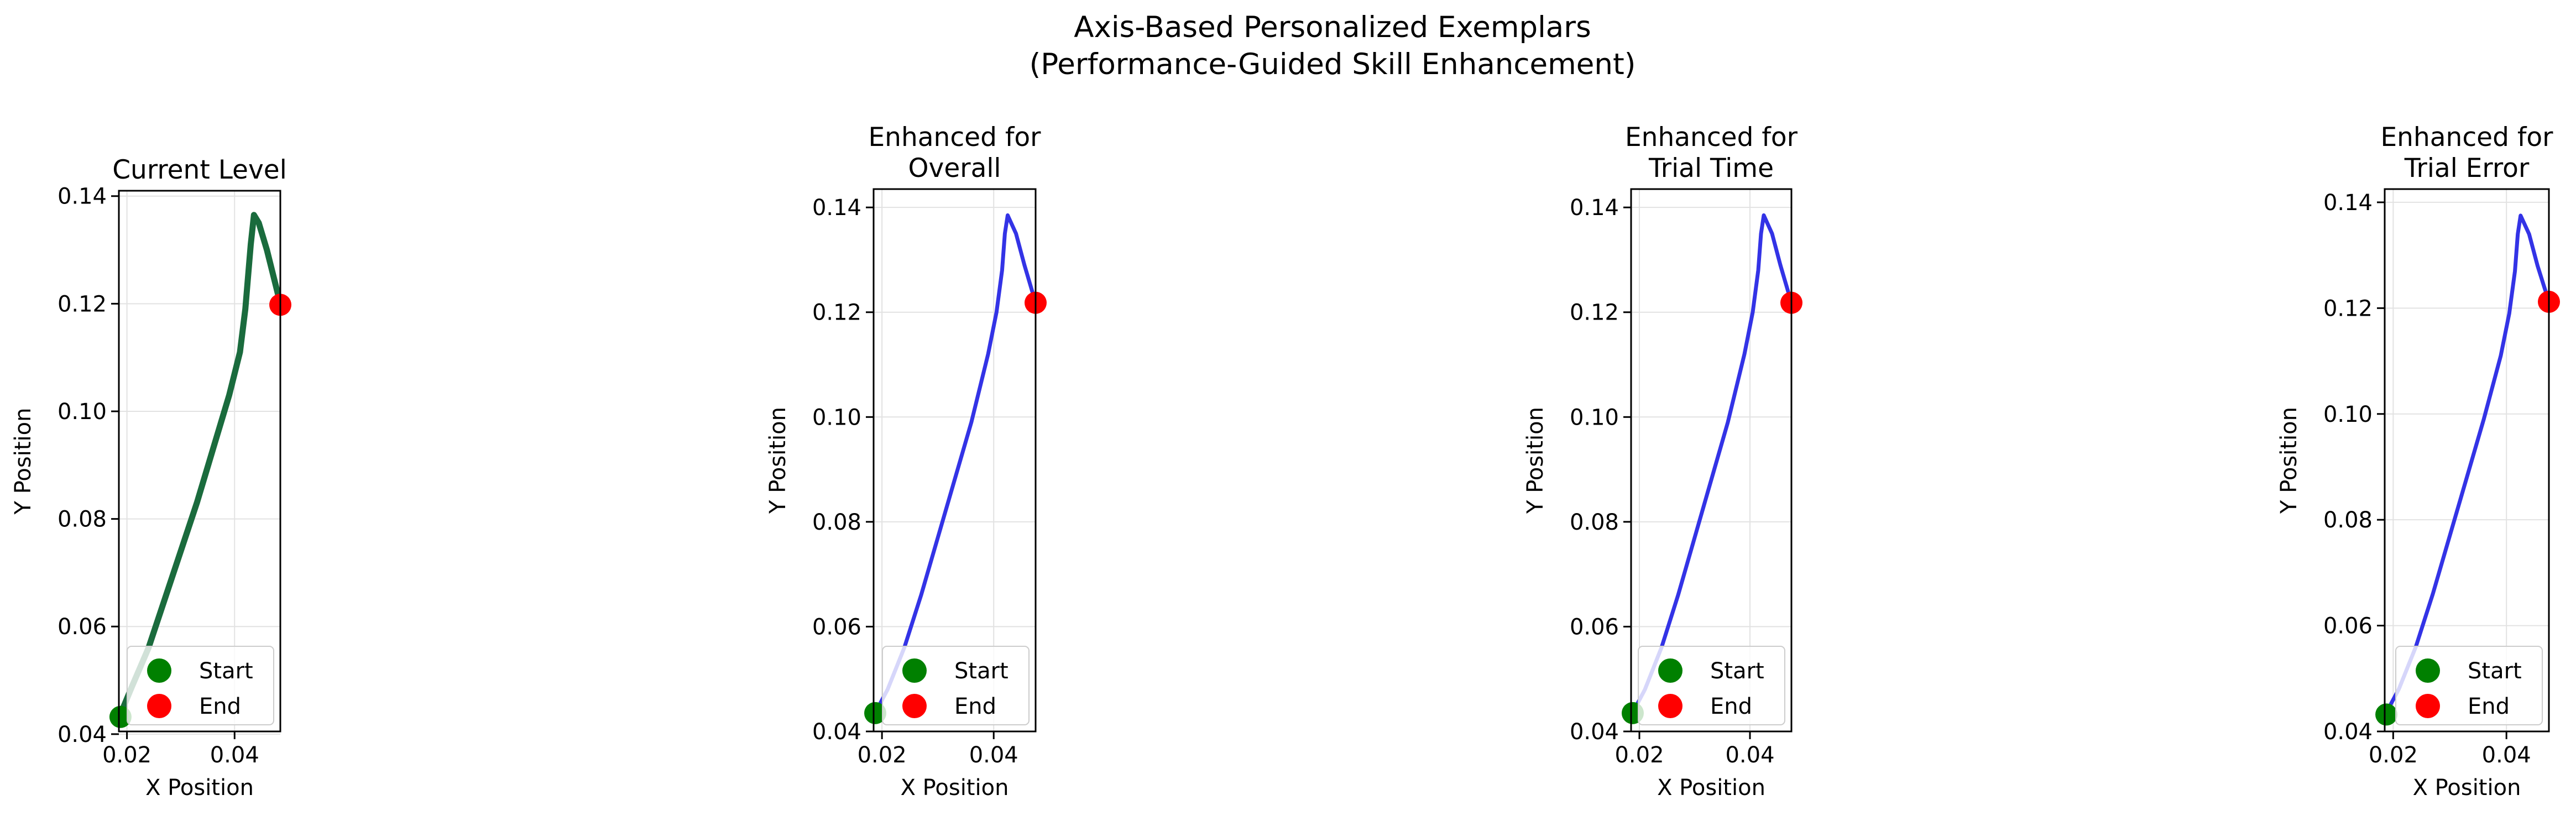 The image size is (2576, 821). I want to click on figure-title-line-2: (Performance-Guided Skill Enhancement), so click(1333, 64).